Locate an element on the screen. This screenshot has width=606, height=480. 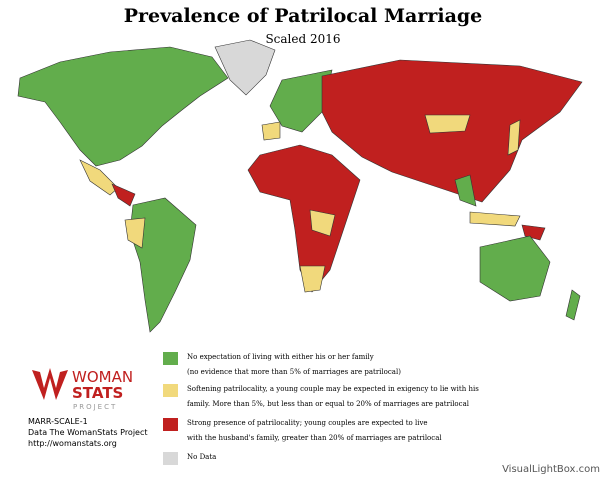
logo-text: STATS is located at coordinates (97, 393).